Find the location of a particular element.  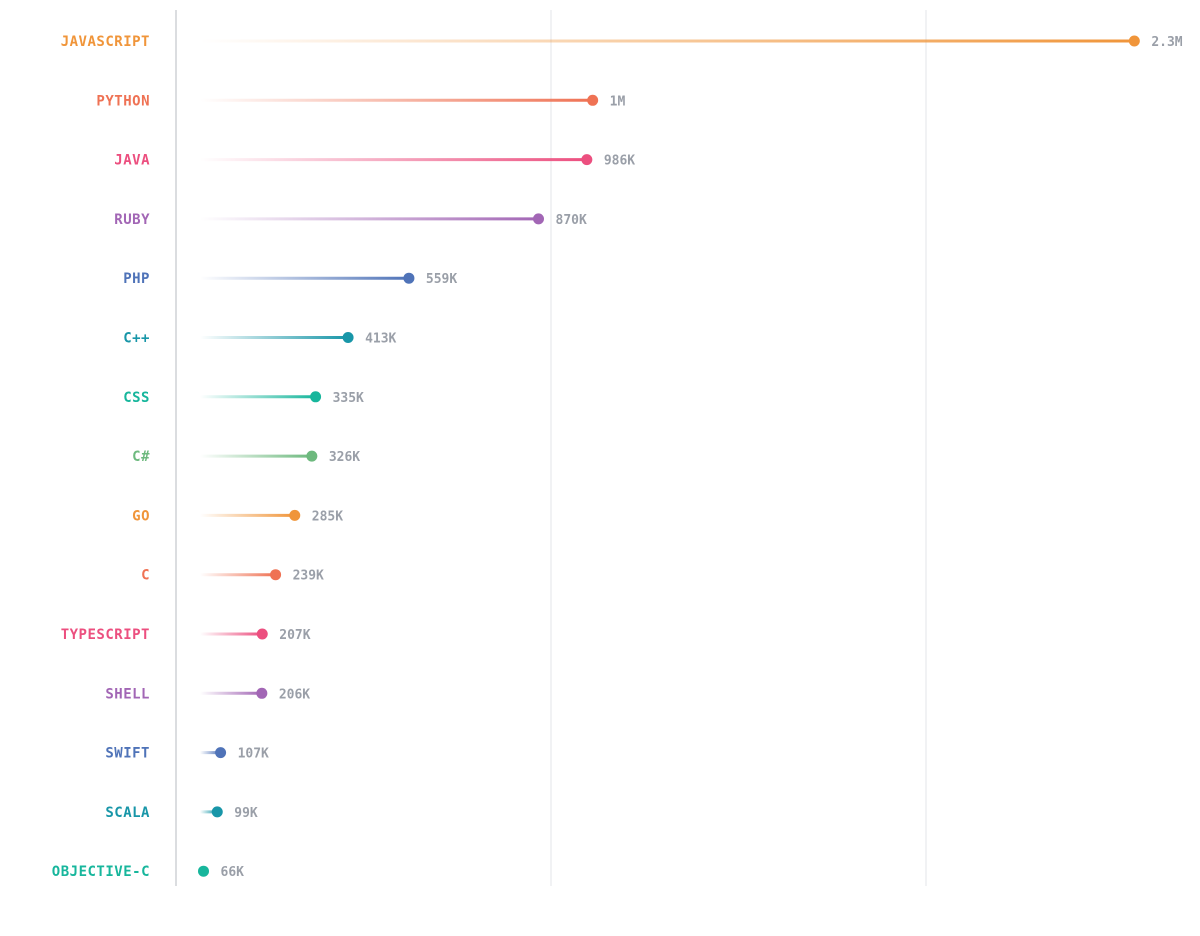

chart-row: OBJECTIVE-C 66K is located at coordinates (148, 872).